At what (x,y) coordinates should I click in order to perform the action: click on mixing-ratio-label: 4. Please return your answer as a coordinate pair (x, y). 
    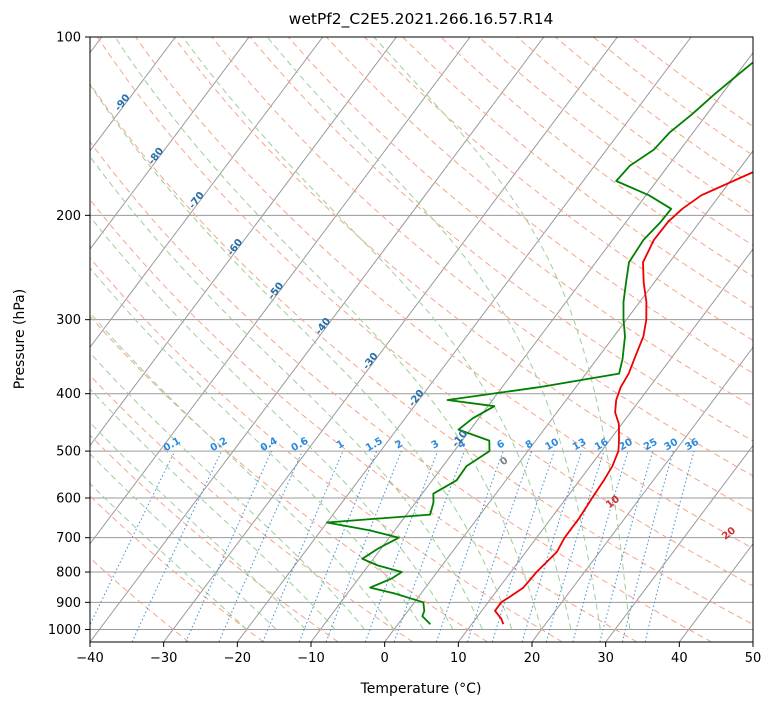
    Looking at the image, I should click on (462, 444).